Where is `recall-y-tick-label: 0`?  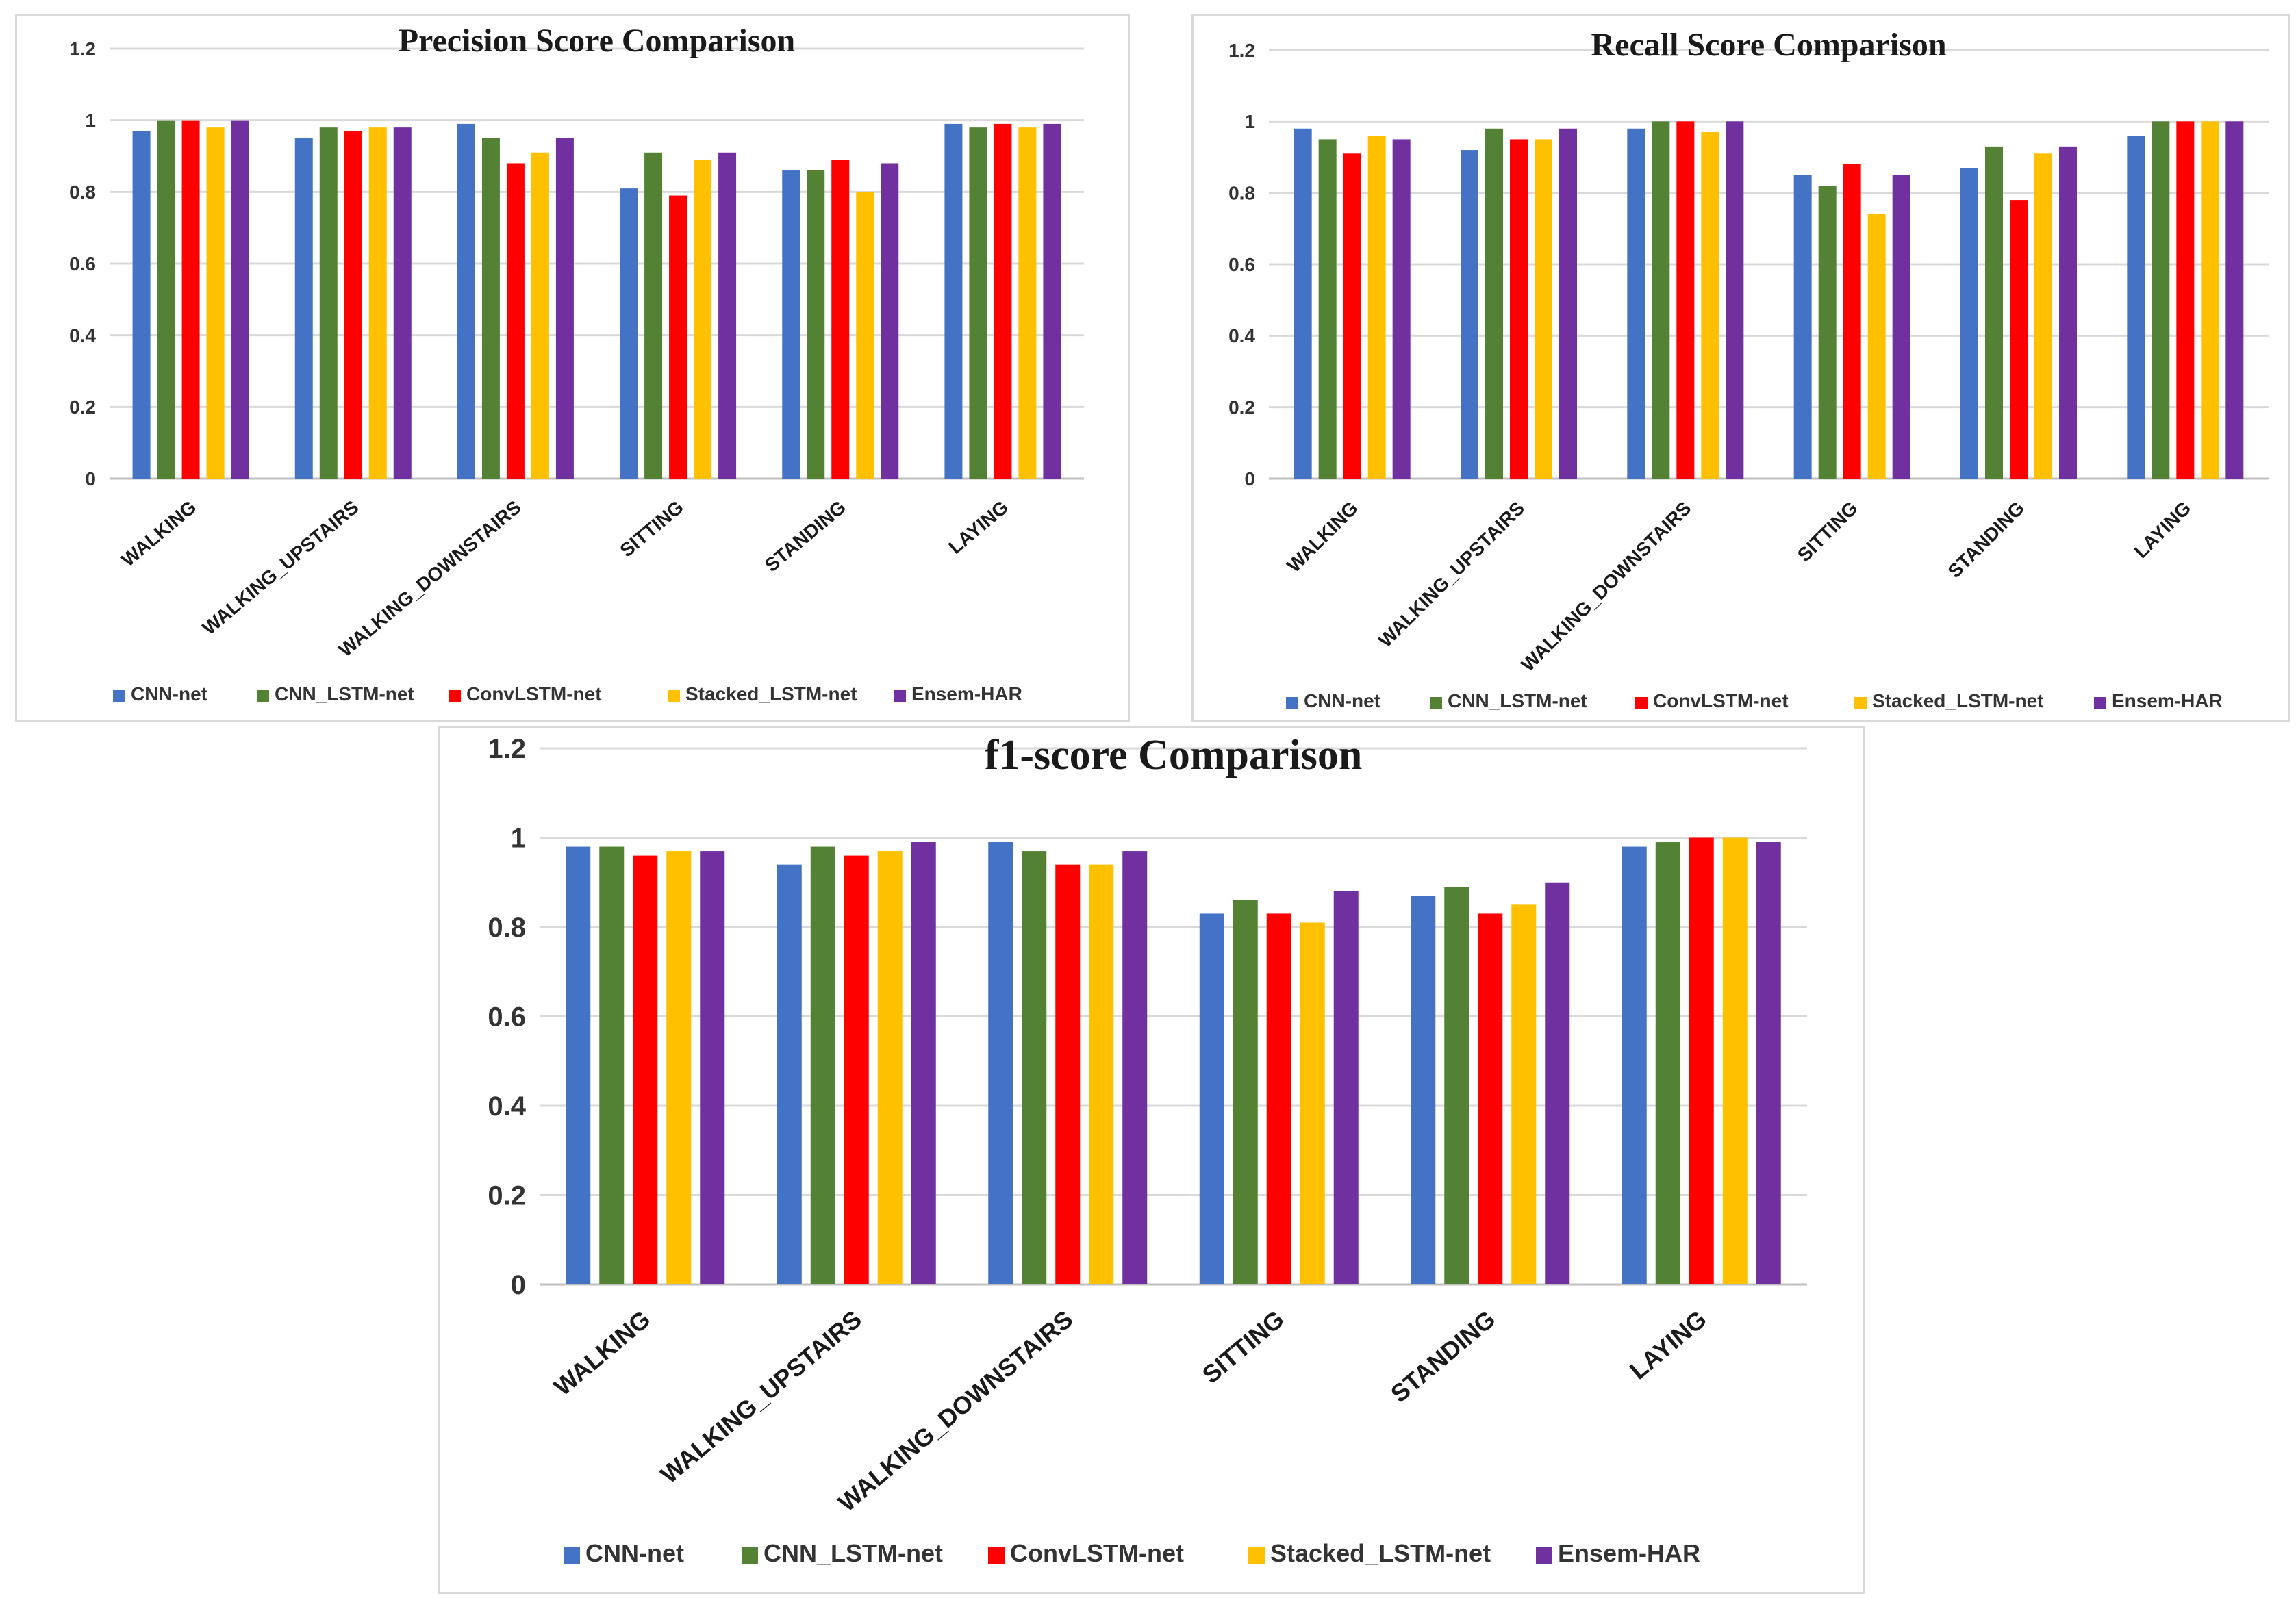
recall-y-tick-label: 0 is located at coordinates (1249, 479).